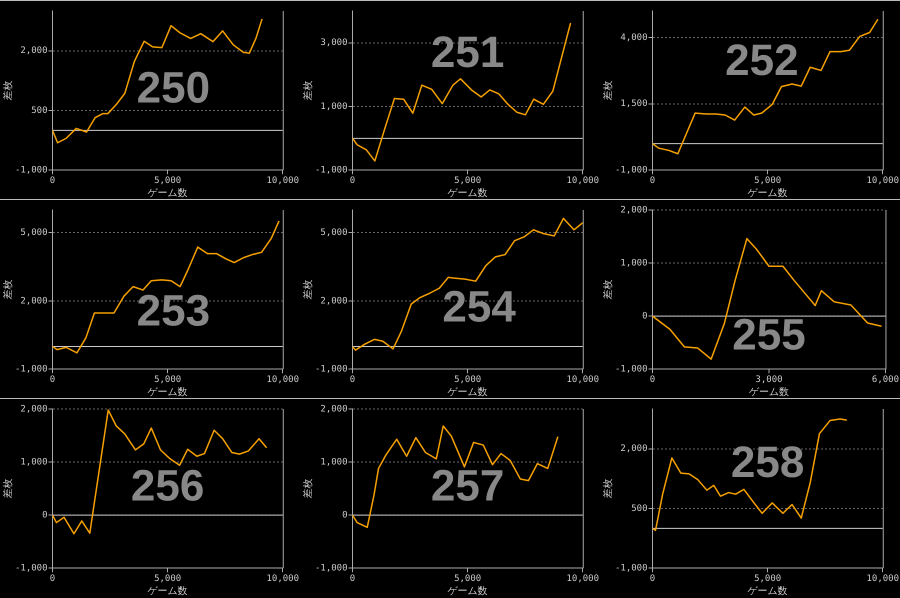 The height and width of the screenshot is (598, 900). What do you see at coordinates (167, 486) in the screenshot?
I see `text: 256` at bounding box center [167, 486].